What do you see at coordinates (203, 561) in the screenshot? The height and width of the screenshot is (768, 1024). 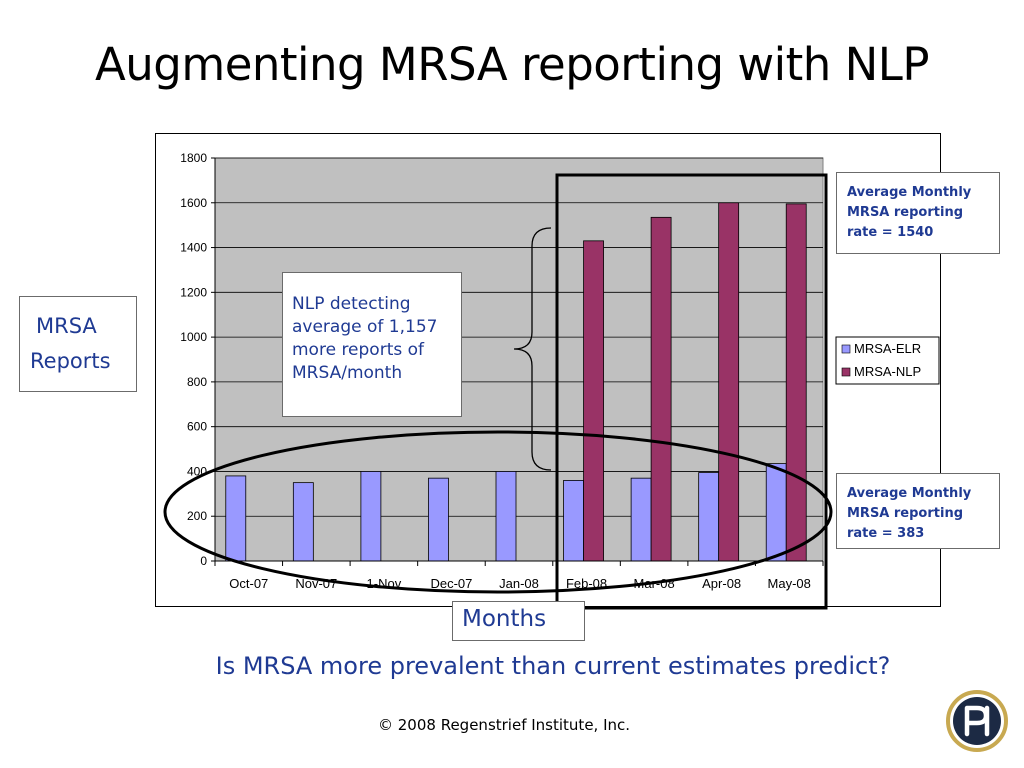 I see `y-tick-label: 0` at bounding box center [203, 561].